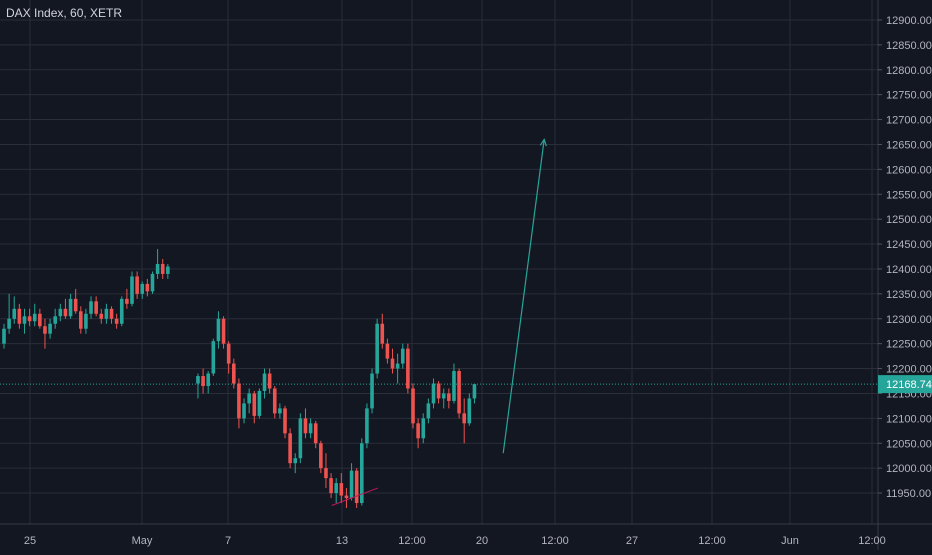  I want to click on arrow-head, so click(543, 142).